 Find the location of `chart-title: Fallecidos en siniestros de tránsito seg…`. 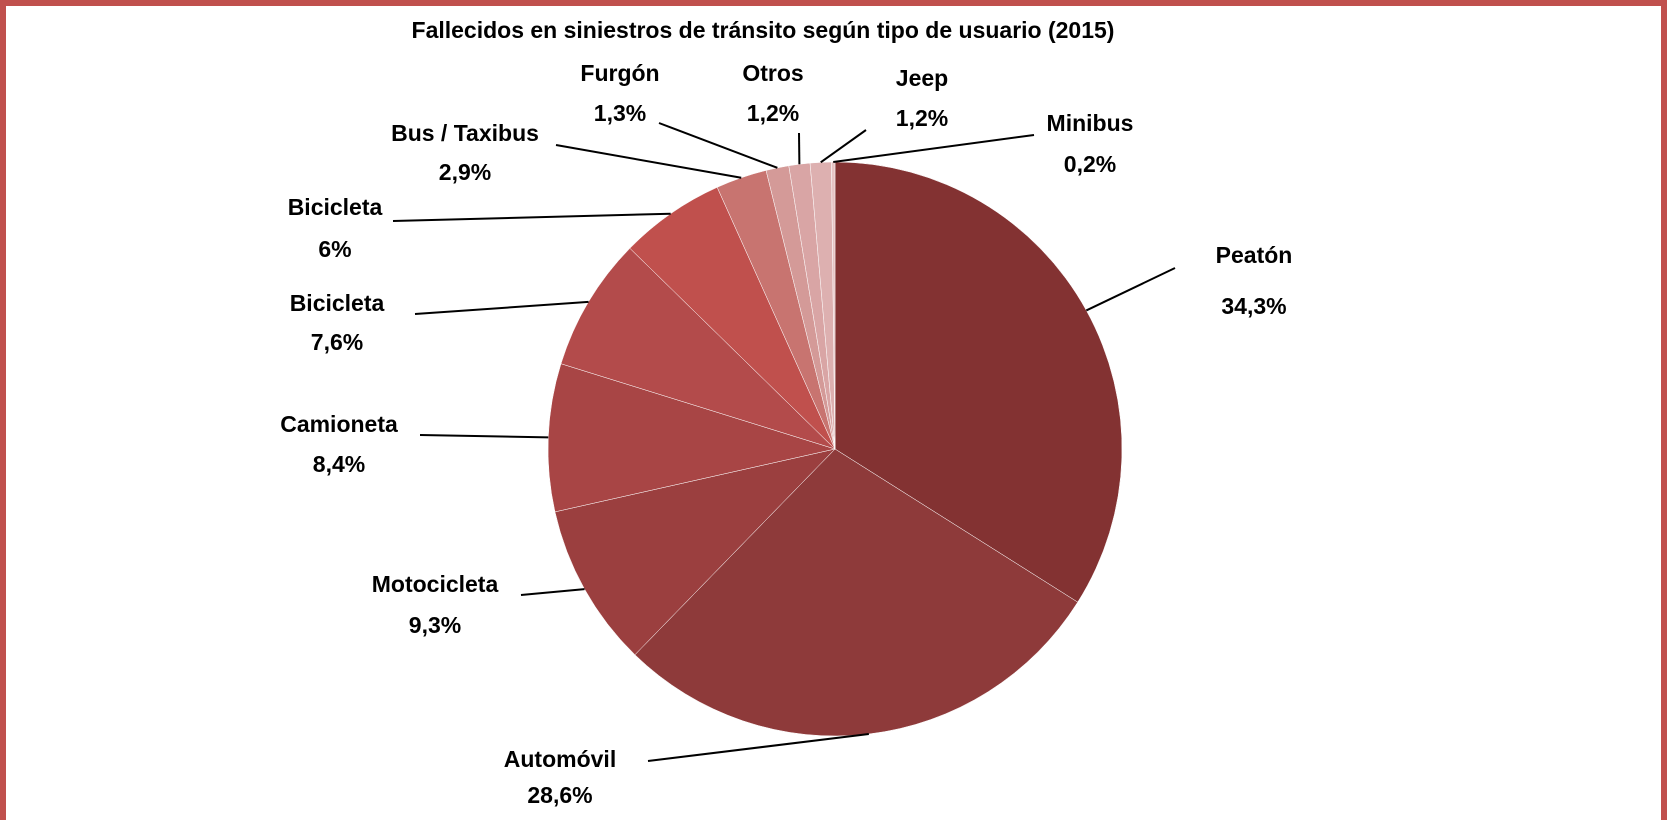

chart-title: Fallecidos en siniestros de tránsito seg… is located at coordinates (763, 30).